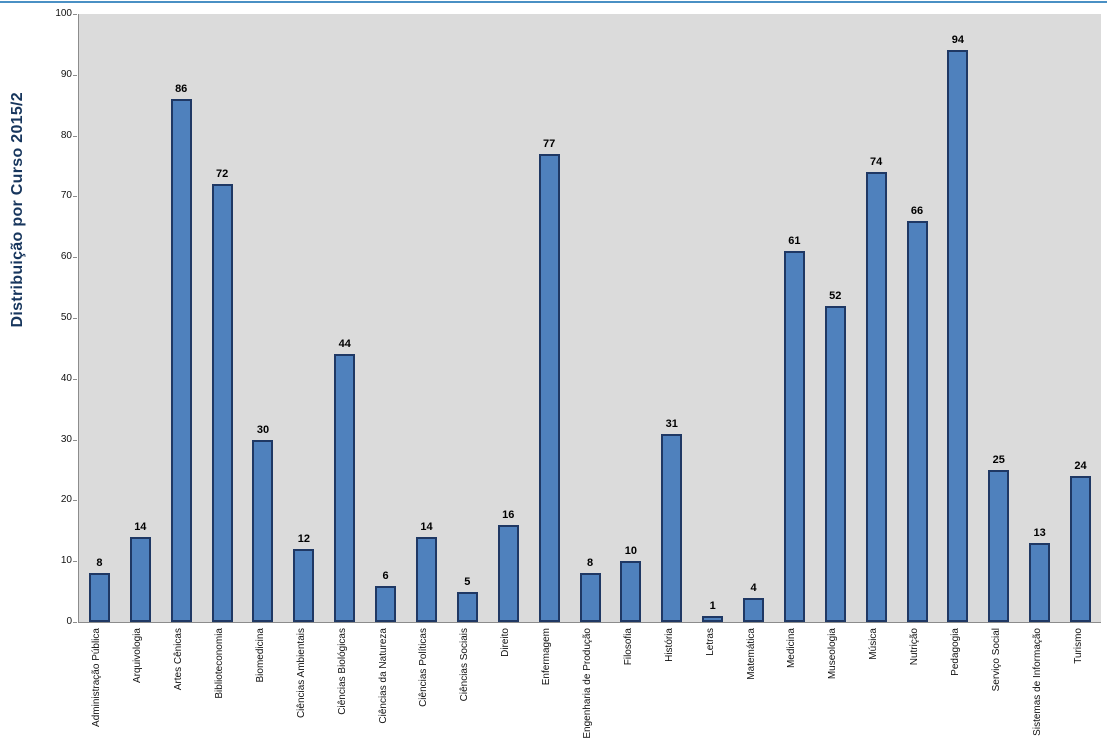  I want to click on x-axis-category-label: Engenharia de Produção, so click(587, 683).